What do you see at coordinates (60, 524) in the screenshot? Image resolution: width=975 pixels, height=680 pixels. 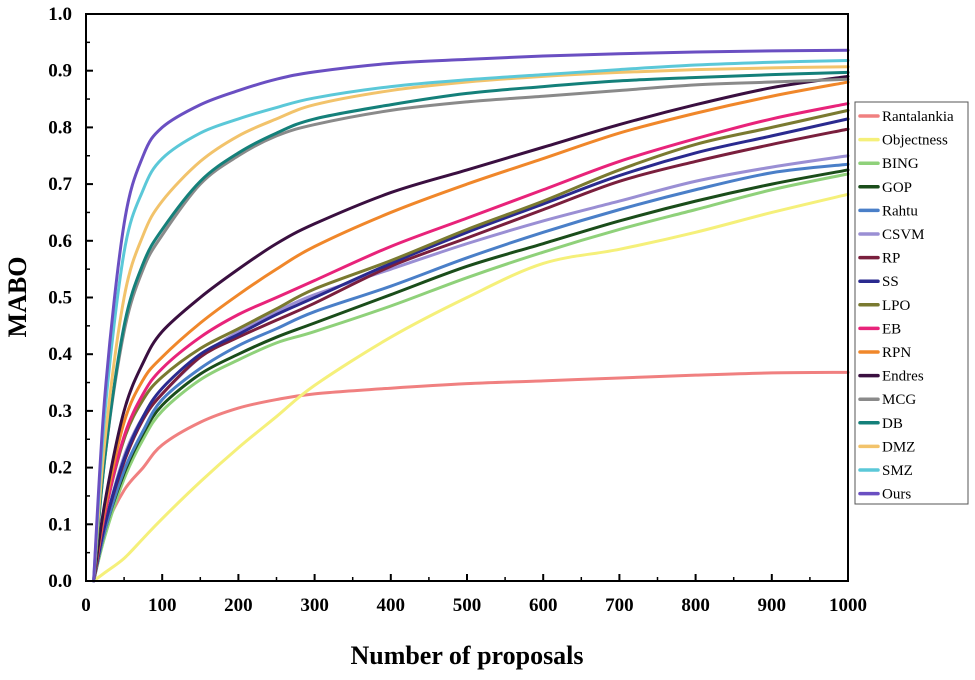 I see `y-tick-label: 0.1` at bounding box center [60, 524].